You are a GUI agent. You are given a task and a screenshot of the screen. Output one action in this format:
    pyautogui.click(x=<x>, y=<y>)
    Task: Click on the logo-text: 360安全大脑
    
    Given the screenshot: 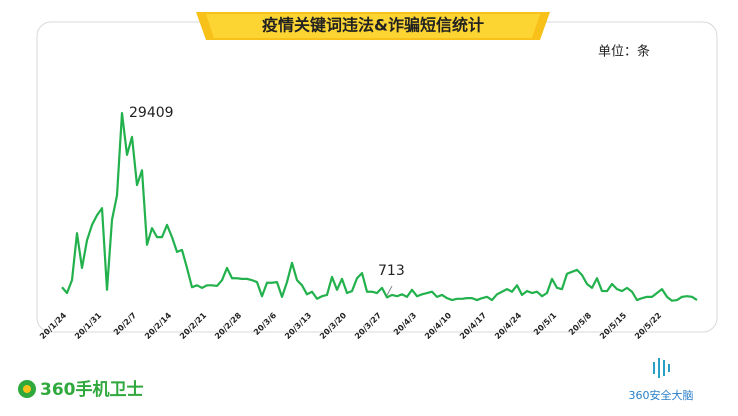 What is the action you would take?
    pyautogui.click(x=661, y=395)
    